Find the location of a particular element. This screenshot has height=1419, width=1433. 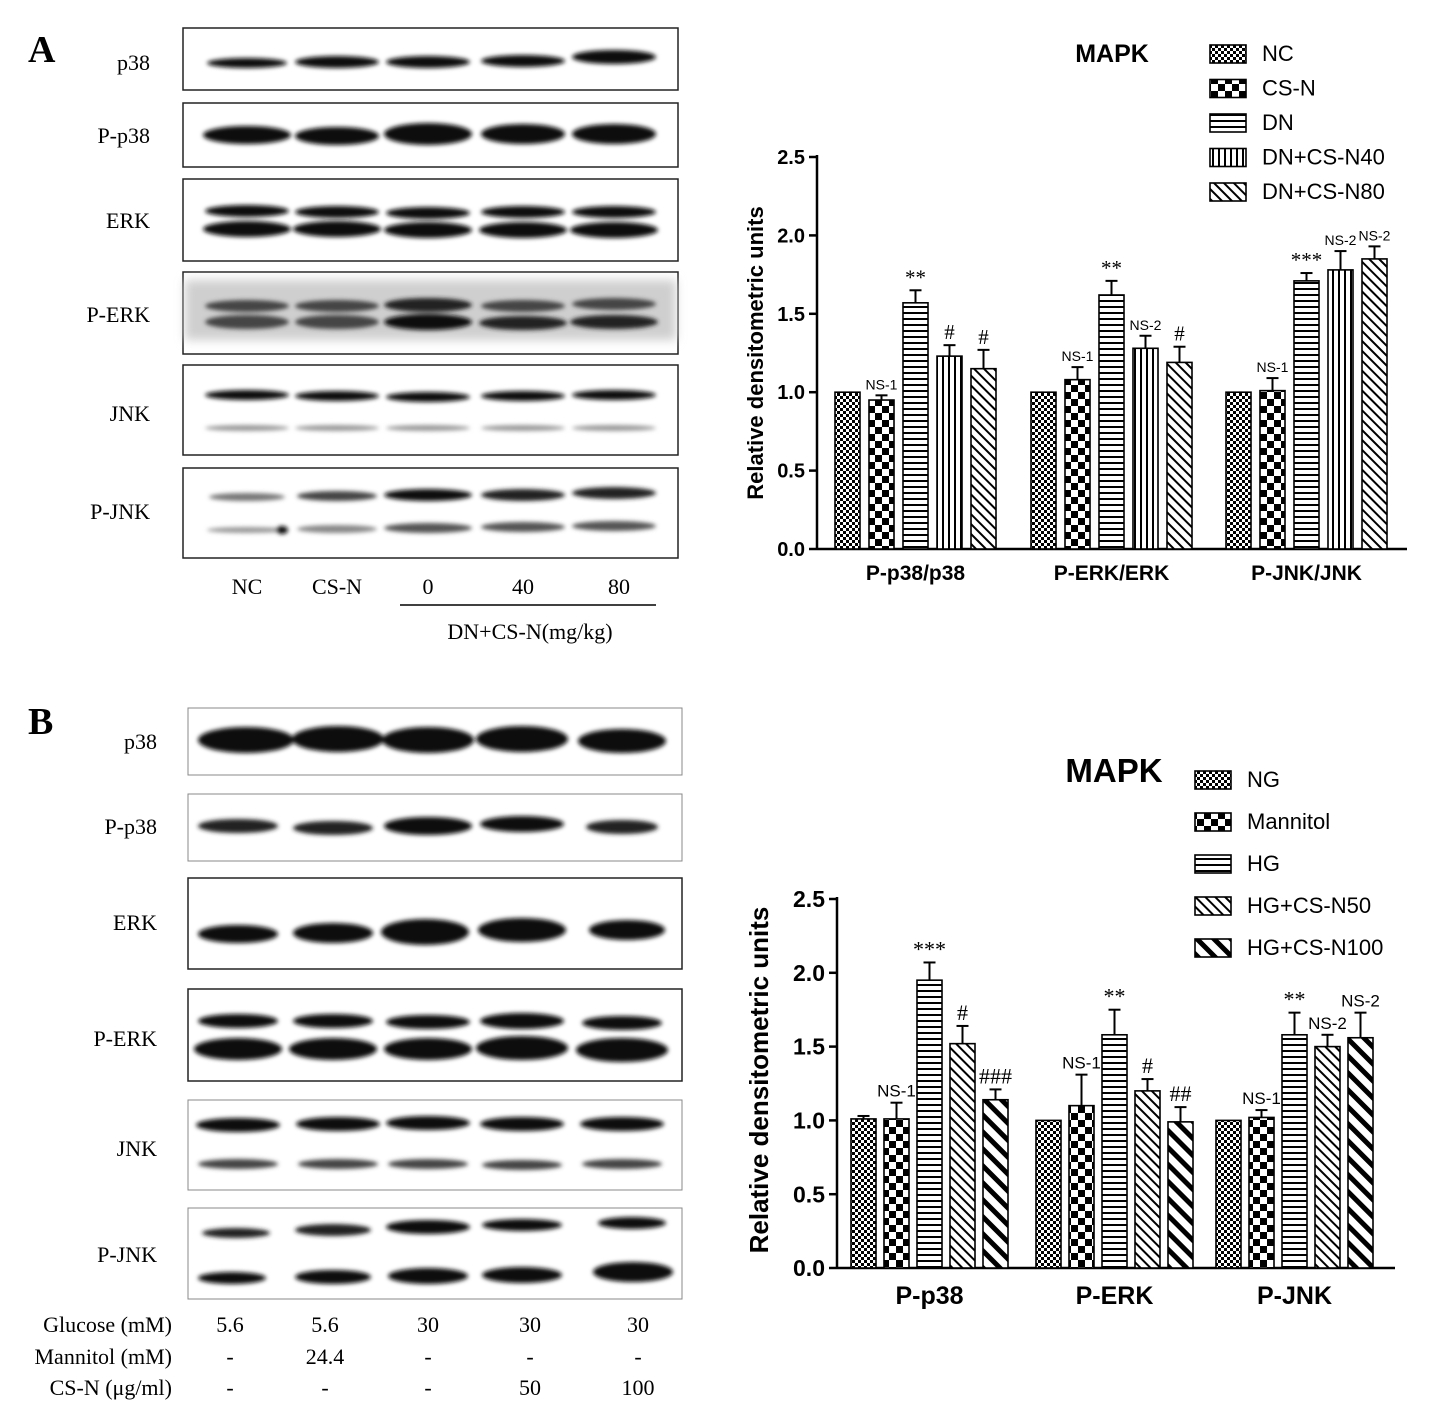

y-tick-label: 1.5 is located at coordinates (791, 315).